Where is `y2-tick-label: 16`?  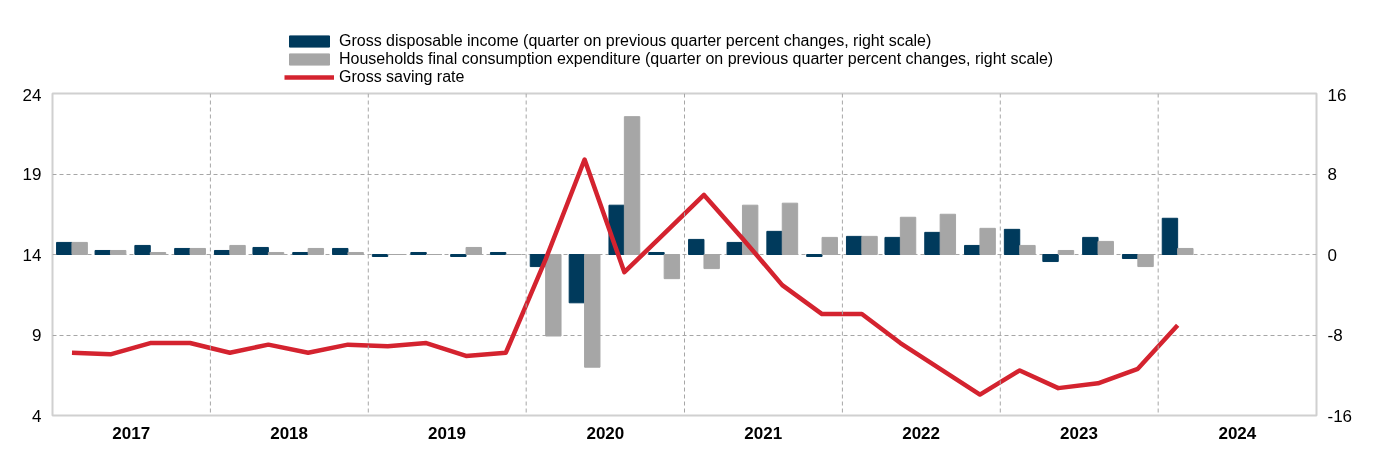 y2-tick-label: 16 is located at coordinates (1337, 95).